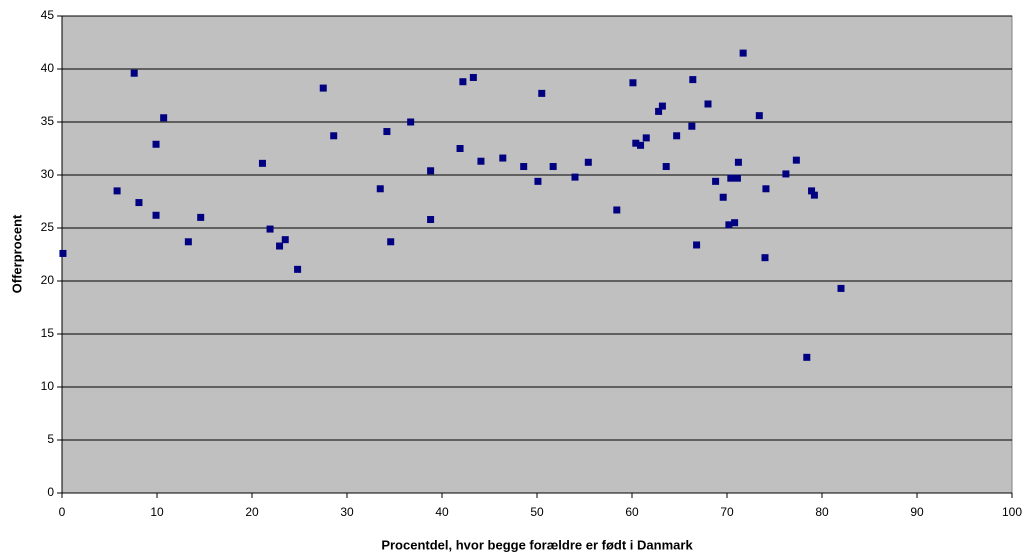  What do you see at coordinates (347, 512) in the screenshot?
I see `x-tick-label: 30` at bounding box center [347, 512].